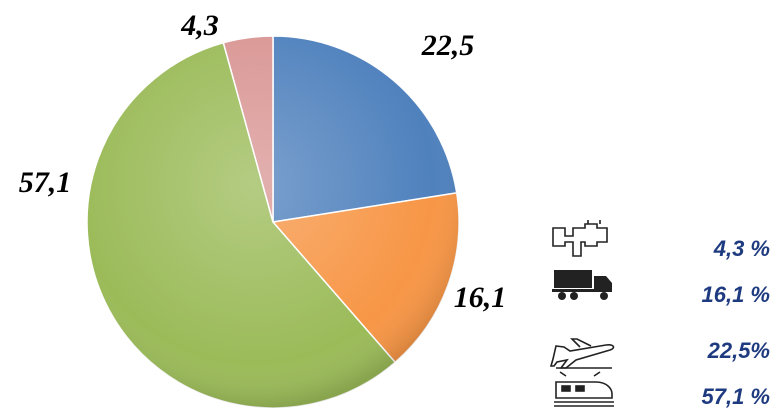  What do you see at coordinates (741, 248) in the screenshot?
I see `legend-label: 4,3 %` at bounding box center [741, 248].